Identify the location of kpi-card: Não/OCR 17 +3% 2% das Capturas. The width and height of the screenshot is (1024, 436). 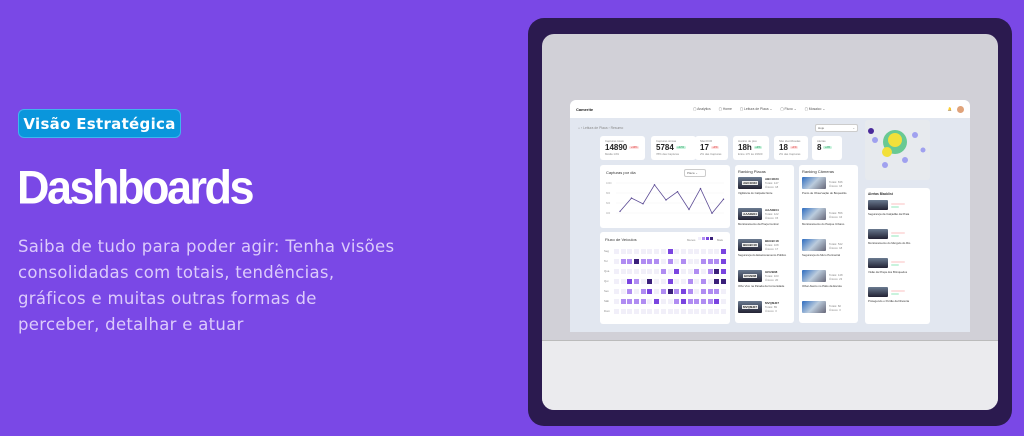
(711, 148).